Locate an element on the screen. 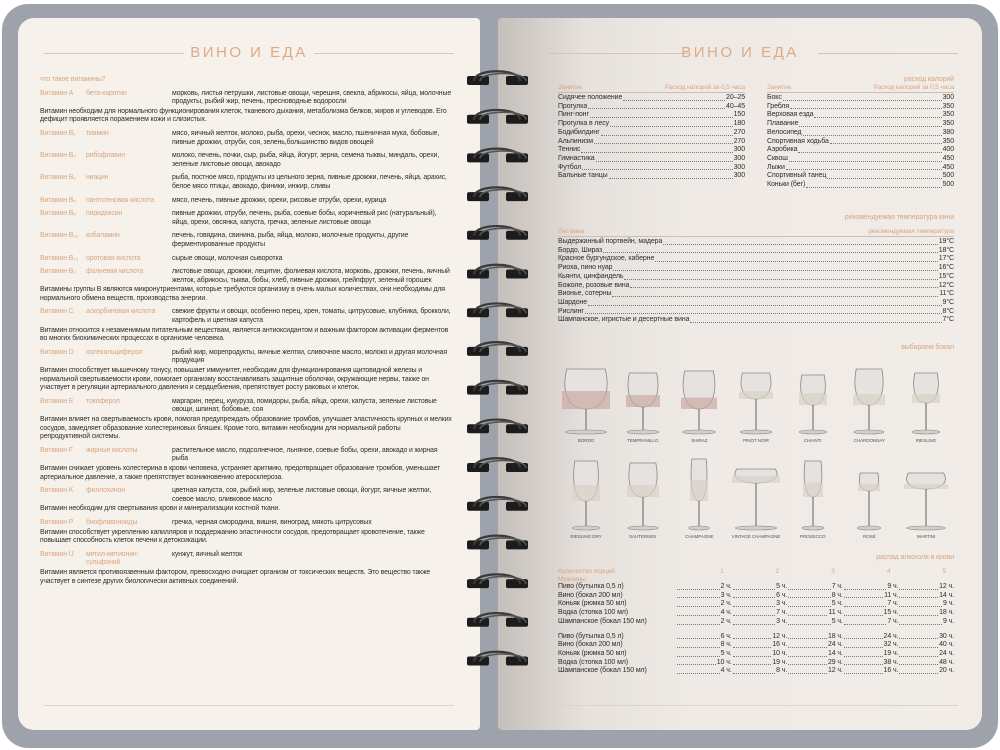 This screenshot has width=1000, height=750. temperature-row: Рислинг 8°C is located at coordinates (756, 312).